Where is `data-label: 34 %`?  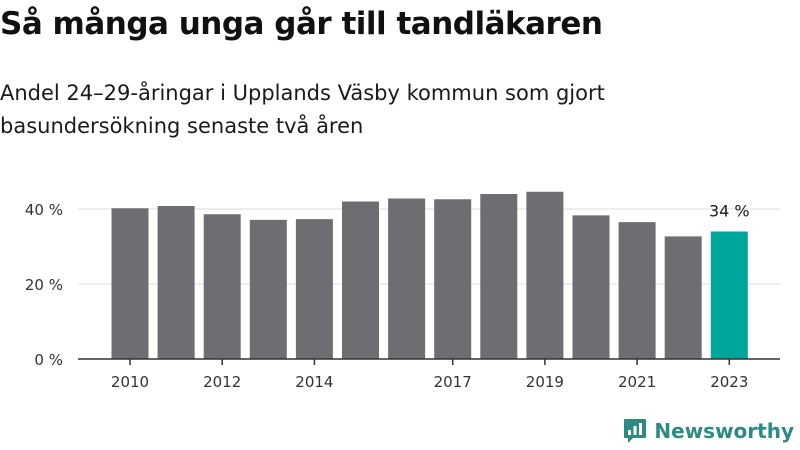
data-label: 34 % is located at coordinates (729, 211).